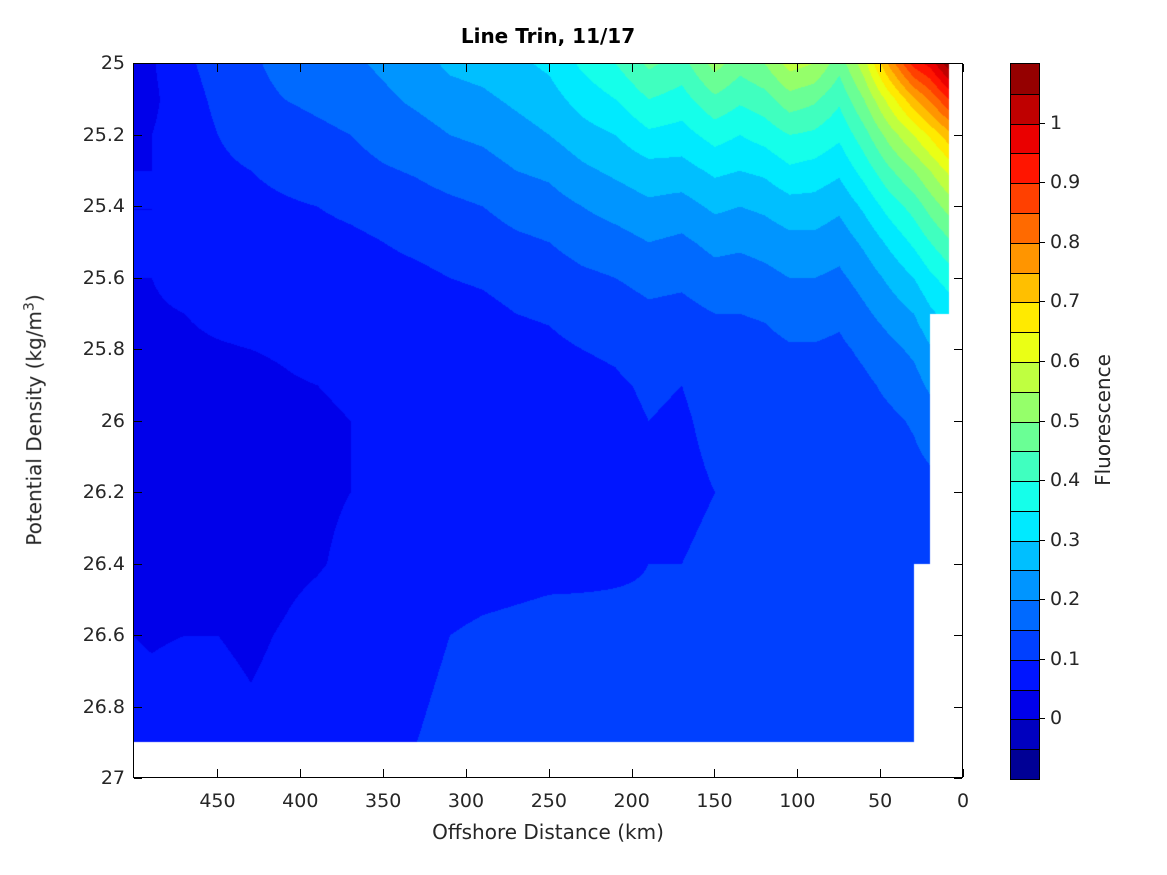 Image resolution: width=1167 pixels, height=875 pixels. Describe the element at coordinates (1065, 480) in the screenshot. I see `colorbar-tick-label: 0.4` at that location.